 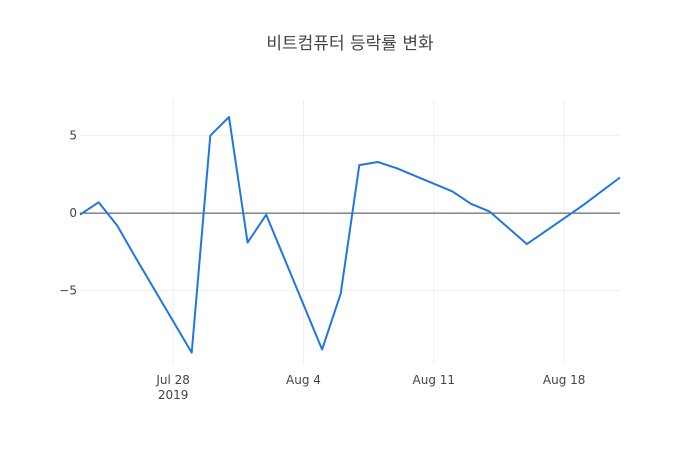 What do you see at coordinates (73, 136) in the screenshot?
I see `y-tick-label: 5` at bounding box center [73, 136].